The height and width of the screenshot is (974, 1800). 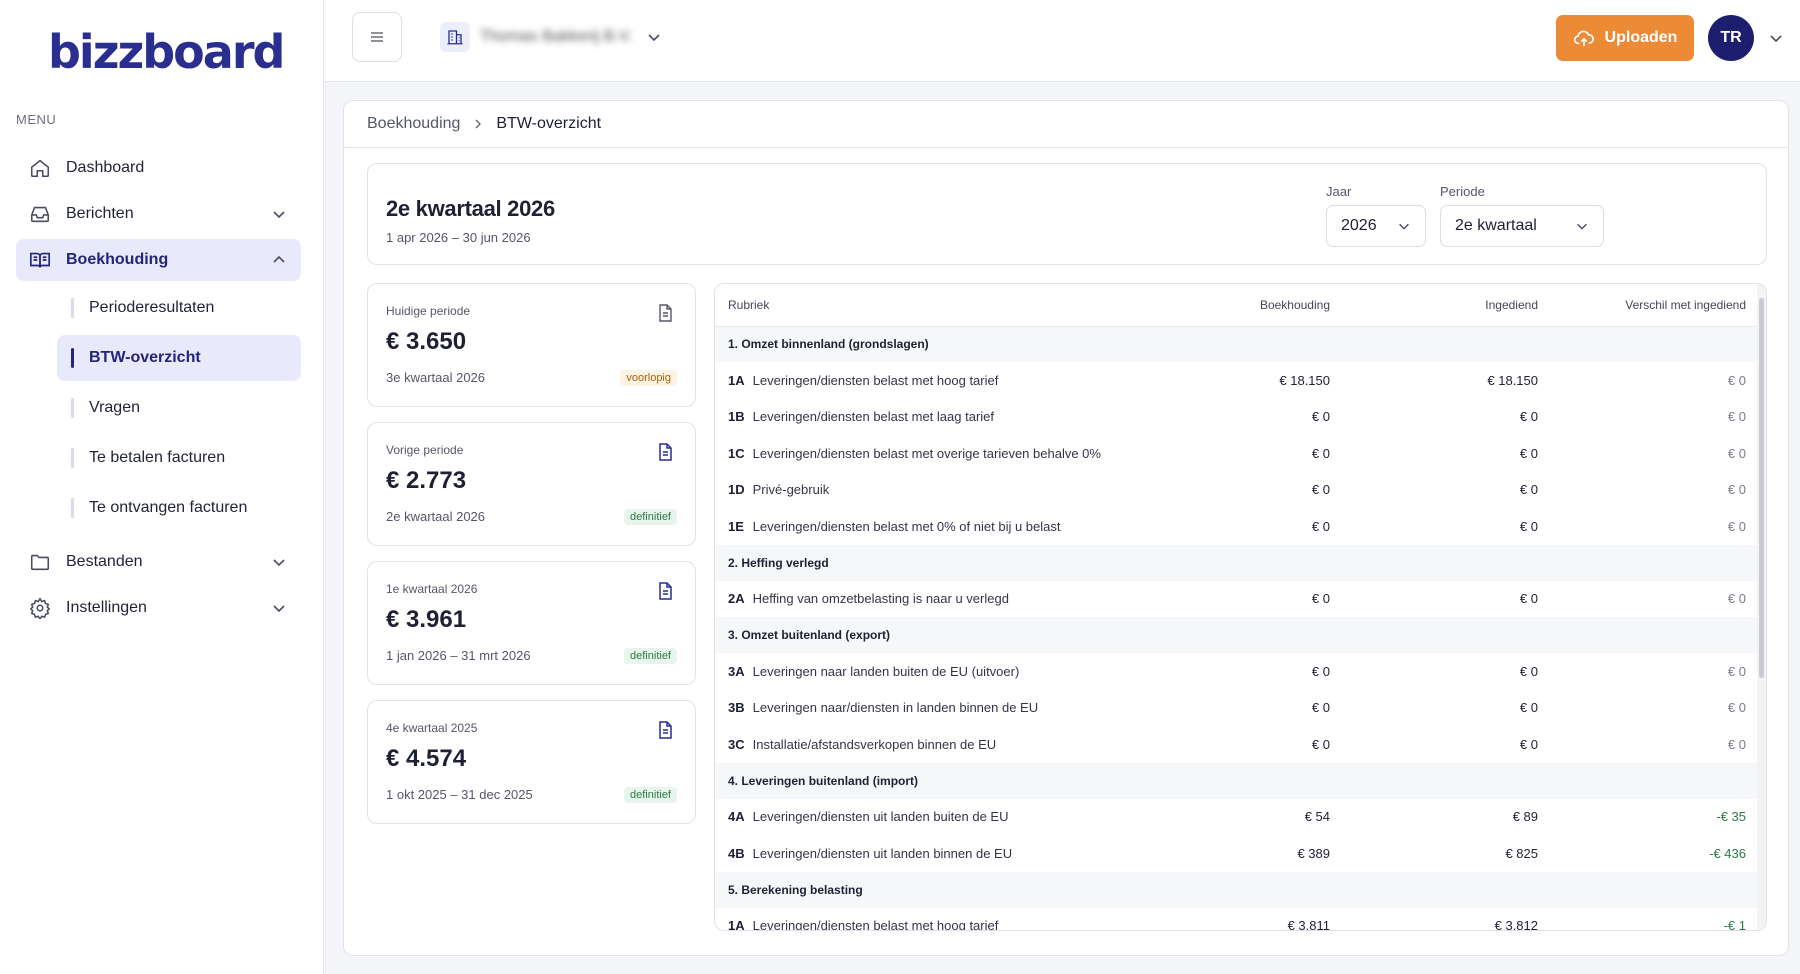 What do you see at coordinates (158, 608) in the screenshot?
I see `nav-item-instellingen: Instellingen` at bounding box center [158, 608].